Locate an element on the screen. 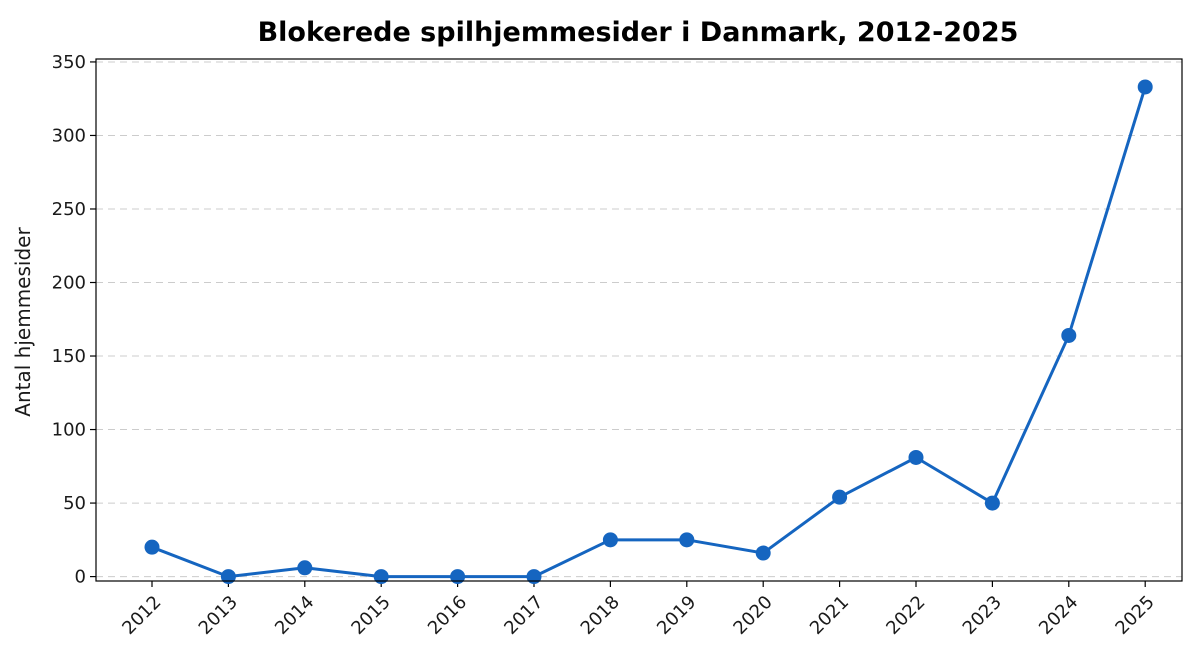 The width and height of the screenshot is (1200, 658). data-point-2020 is located at coordinates (763, 553).